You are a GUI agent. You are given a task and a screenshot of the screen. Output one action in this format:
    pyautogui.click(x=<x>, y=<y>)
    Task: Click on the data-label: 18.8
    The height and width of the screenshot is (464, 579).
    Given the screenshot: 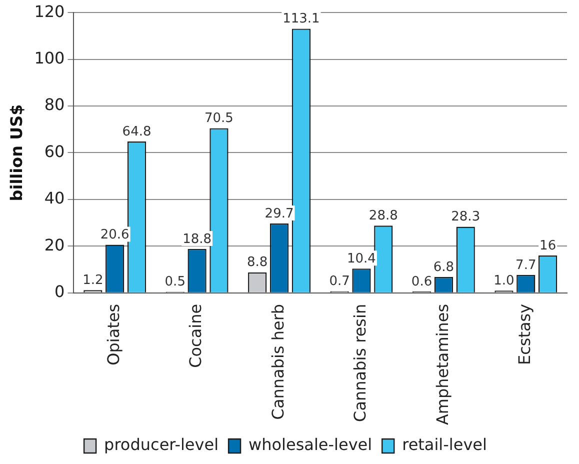 What is the action you would take?
    pyautogui.click(x=197, y=239)
    